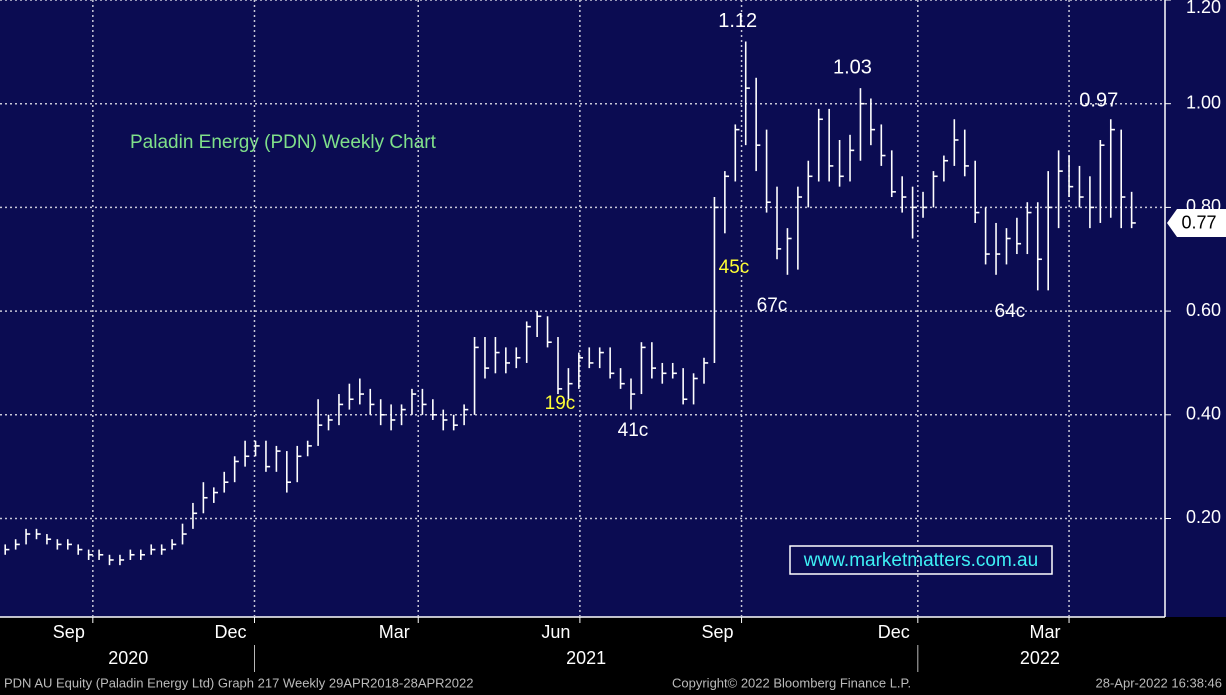 This screenshot has width=1226, height=695. Describe the element at coordinates (1159, 682) in the screenshot. I see `footer-timestamp: 28-Apr-2022 16:38:46` at that location.